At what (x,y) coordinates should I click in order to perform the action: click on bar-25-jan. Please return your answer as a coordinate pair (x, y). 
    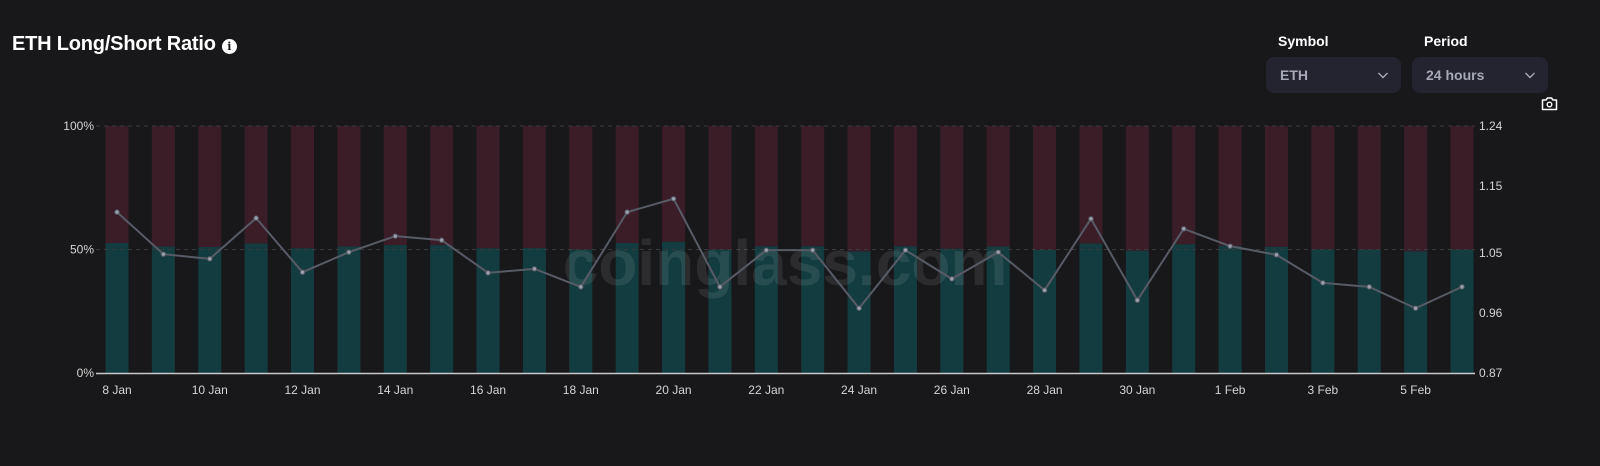
    Looking at the image, I should click on (905, 249).